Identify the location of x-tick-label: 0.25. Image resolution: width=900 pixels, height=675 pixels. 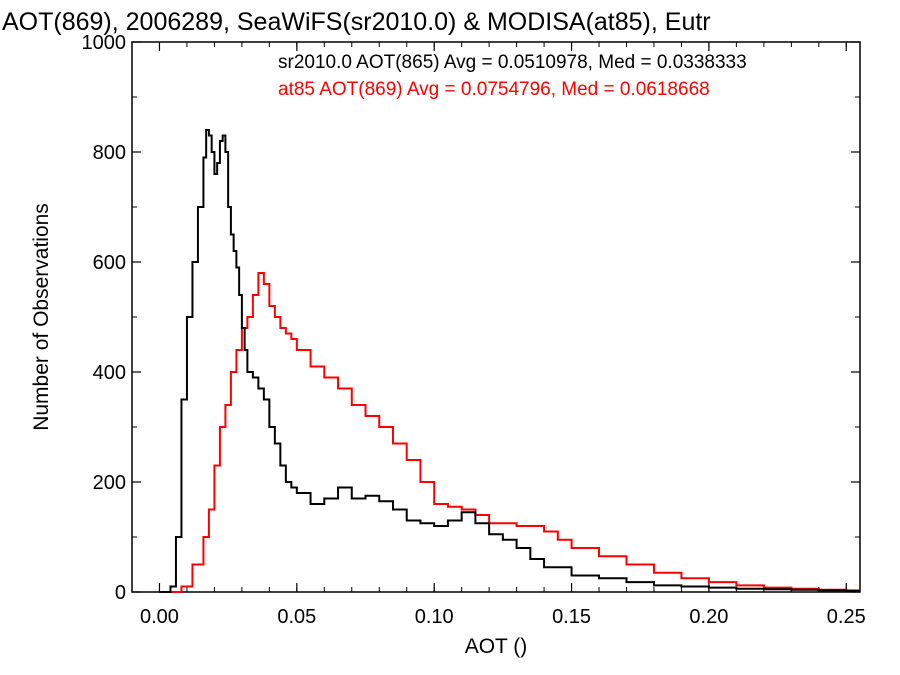
(846, 617).